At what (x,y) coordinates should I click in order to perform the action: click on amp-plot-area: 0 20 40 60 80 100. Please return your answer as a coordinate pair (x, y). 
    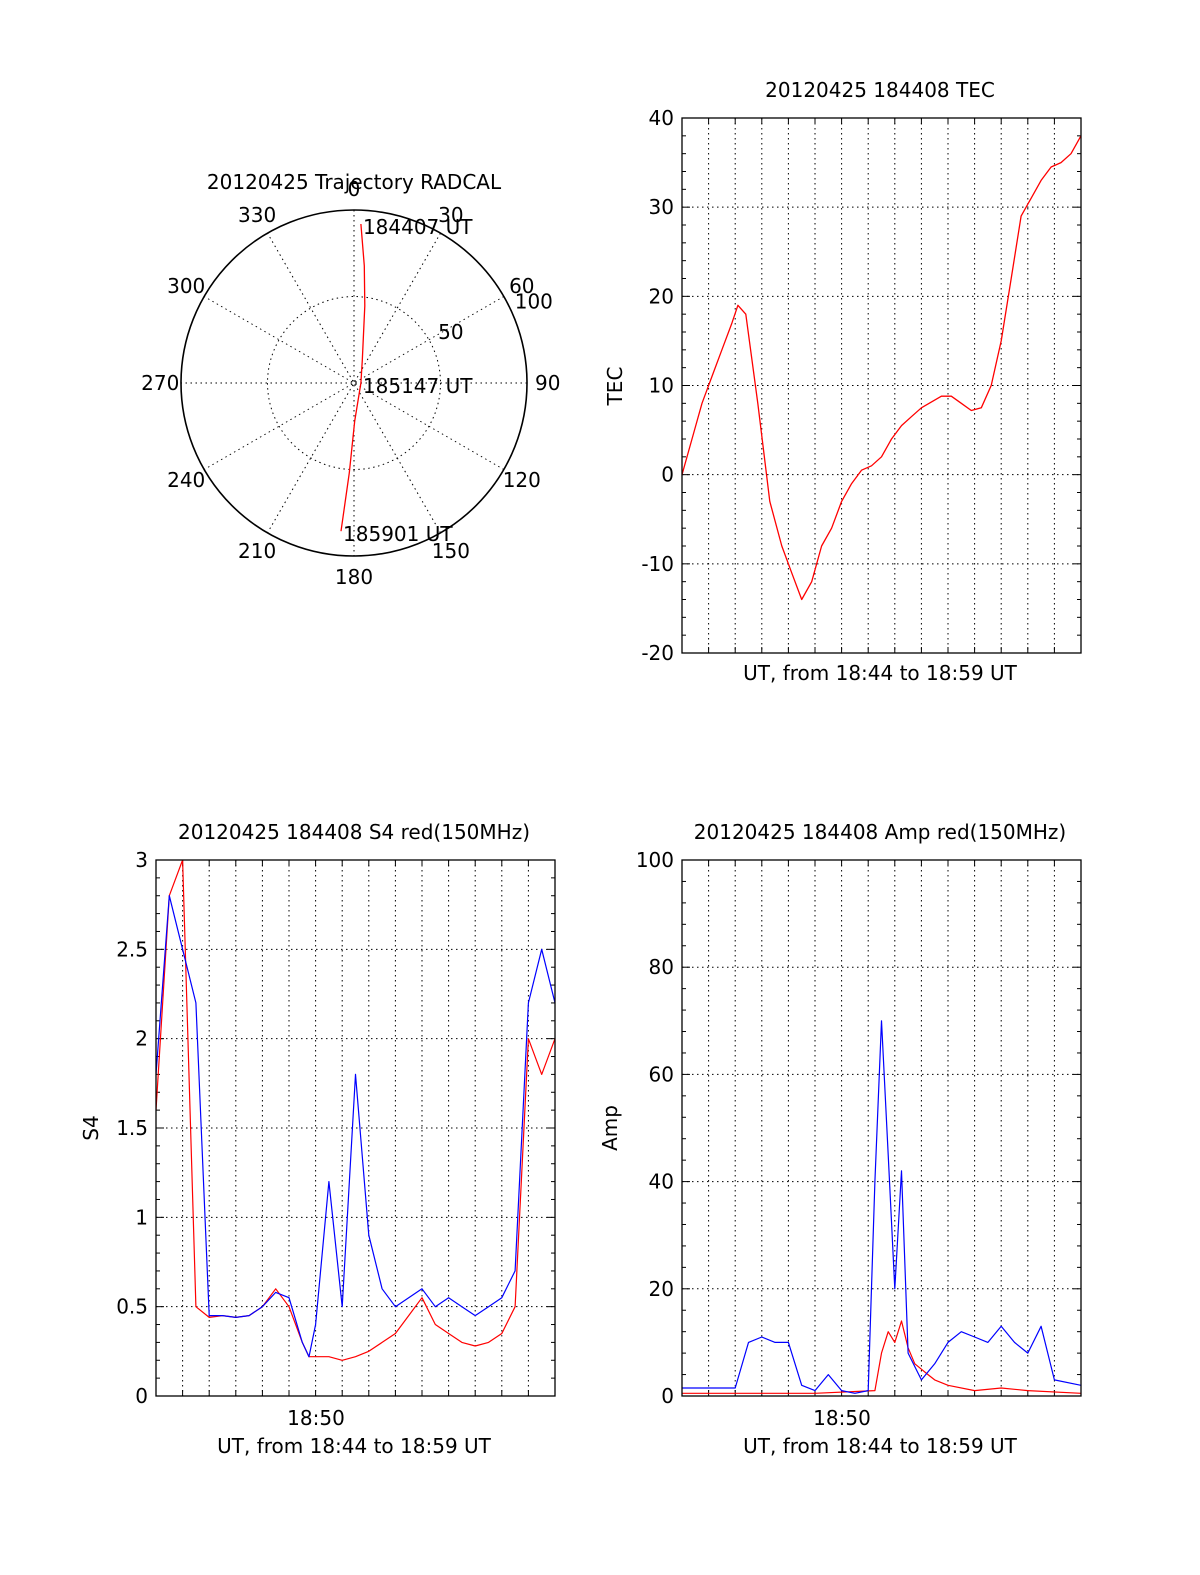
    Looking at the image, I should click on (859, 1128).